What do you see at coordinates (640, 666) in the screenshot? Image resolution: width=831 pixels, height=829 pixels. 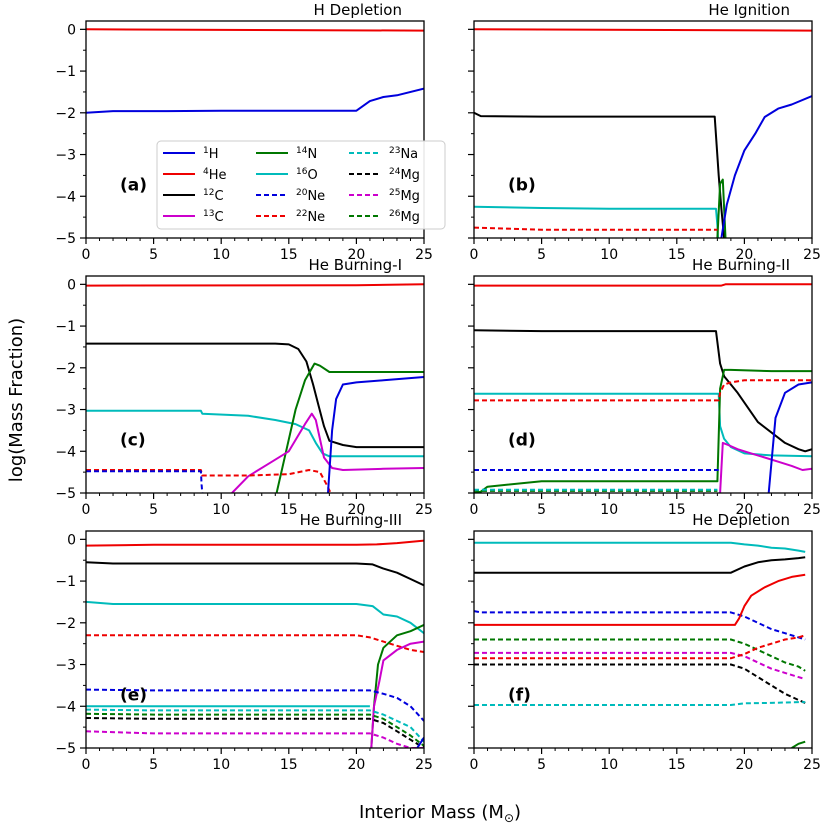 I see `series-mg25` at bounding box center [640, 666].